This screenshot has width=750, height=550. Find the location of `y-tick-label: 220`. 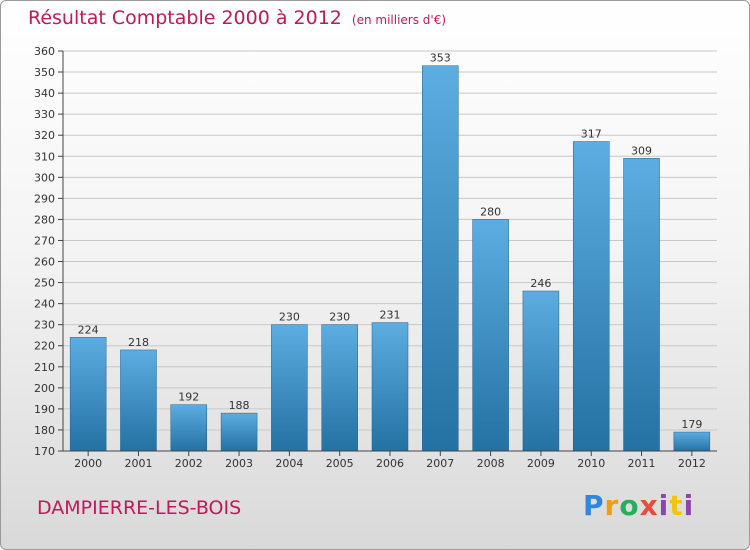

y-tick-label: 220 is located at coordinates (44, 346).